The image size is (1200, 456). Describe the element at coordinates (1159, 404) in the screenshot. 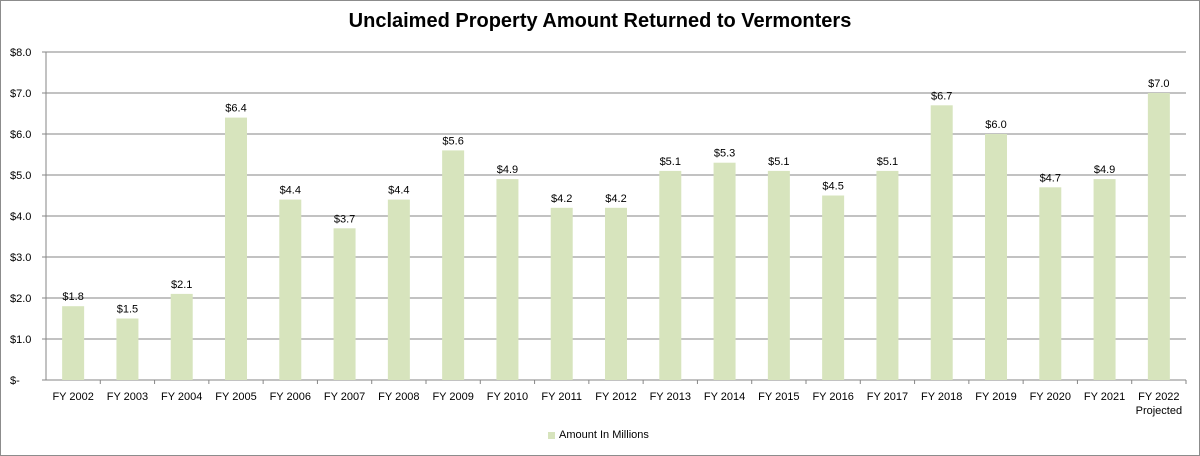

I see `x-tick-label: FY 2022 Projected` at that location.